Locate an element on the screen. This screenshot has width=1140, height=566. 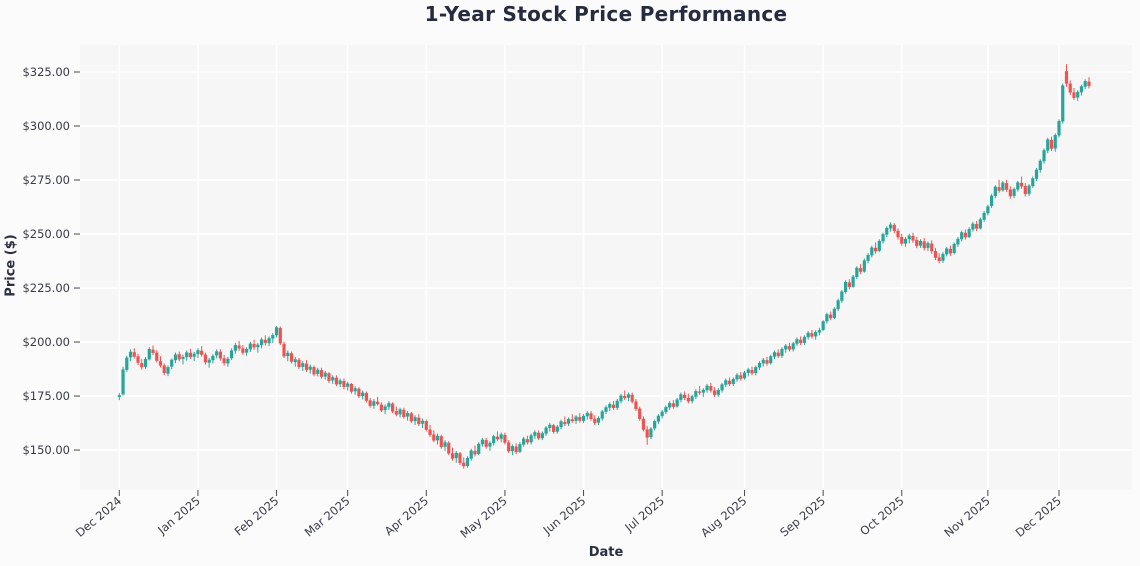
y-tick-label: $175.00 is located at coordinates (46, 396).